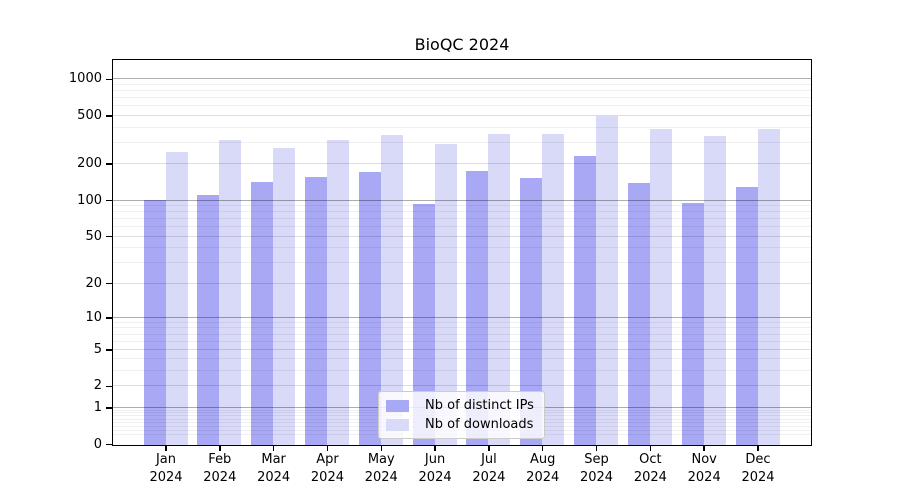 This screenshot has width=900, height=500. Describe the element at coordinates (499, 289) in the screenshot. I see `bar-downloads-jul` at that location.